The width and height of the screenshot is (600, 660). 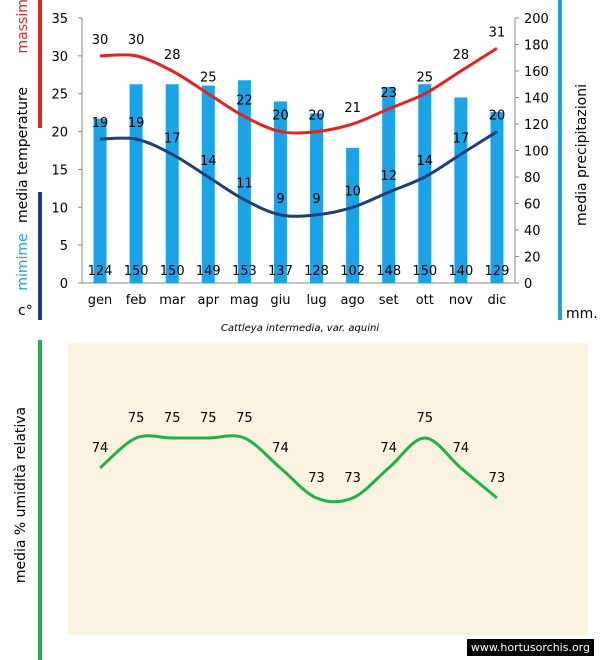 I want to click on y-right-tick-label: 20, so click(x=532, y=258).